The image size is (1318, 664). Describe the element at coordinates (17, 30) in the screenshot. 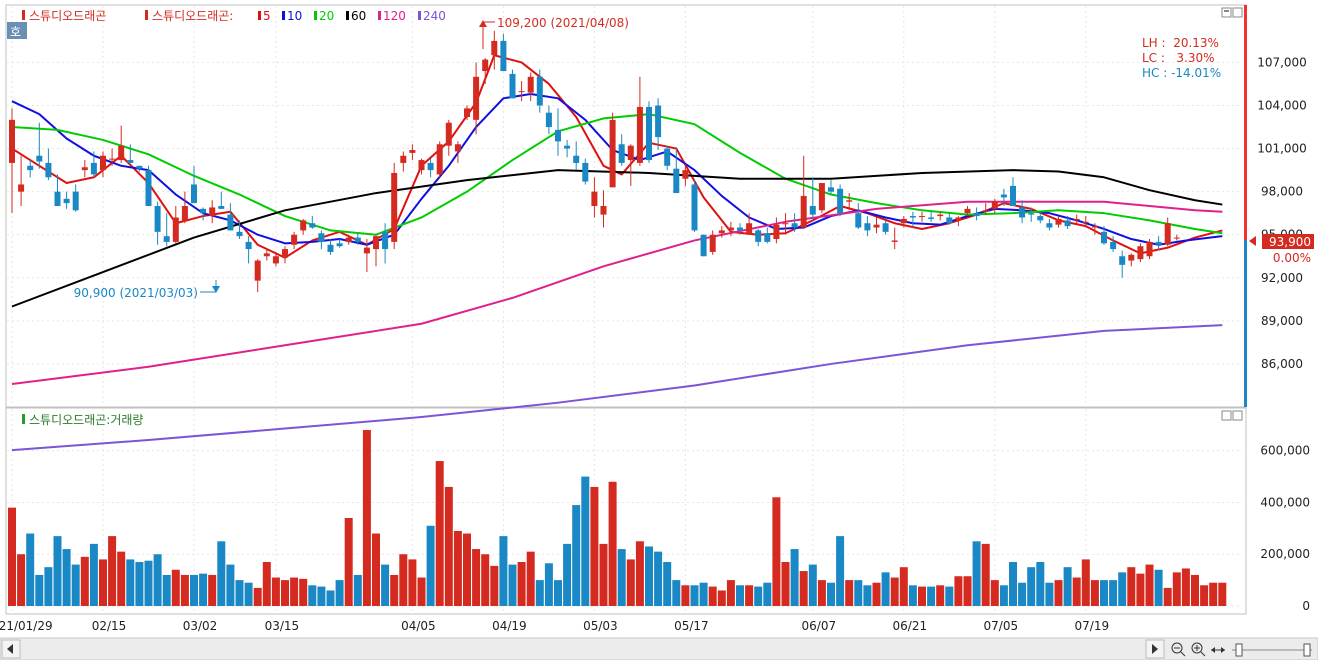

I see `mode-badge` at that location.